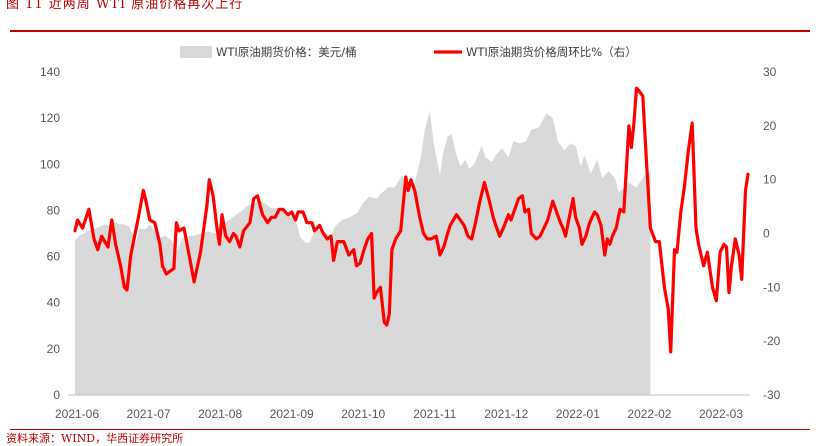 This screenshot has width=822, height=446. Describe the element at coordinates (149, 414) in the screenshot. I see `x-tick-label: 2021-07` at that location.